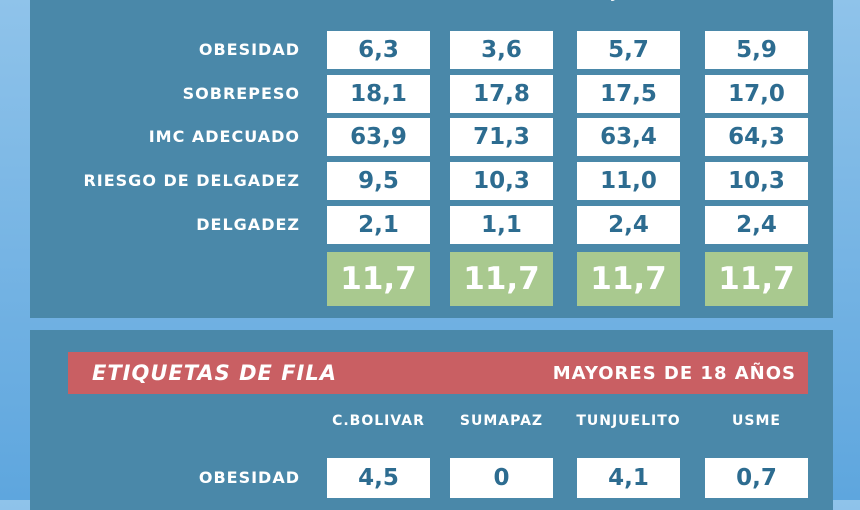  Describe the element at coordinates (756, 137) in the screenshot. I see `value-cell: 64,3` at that location.